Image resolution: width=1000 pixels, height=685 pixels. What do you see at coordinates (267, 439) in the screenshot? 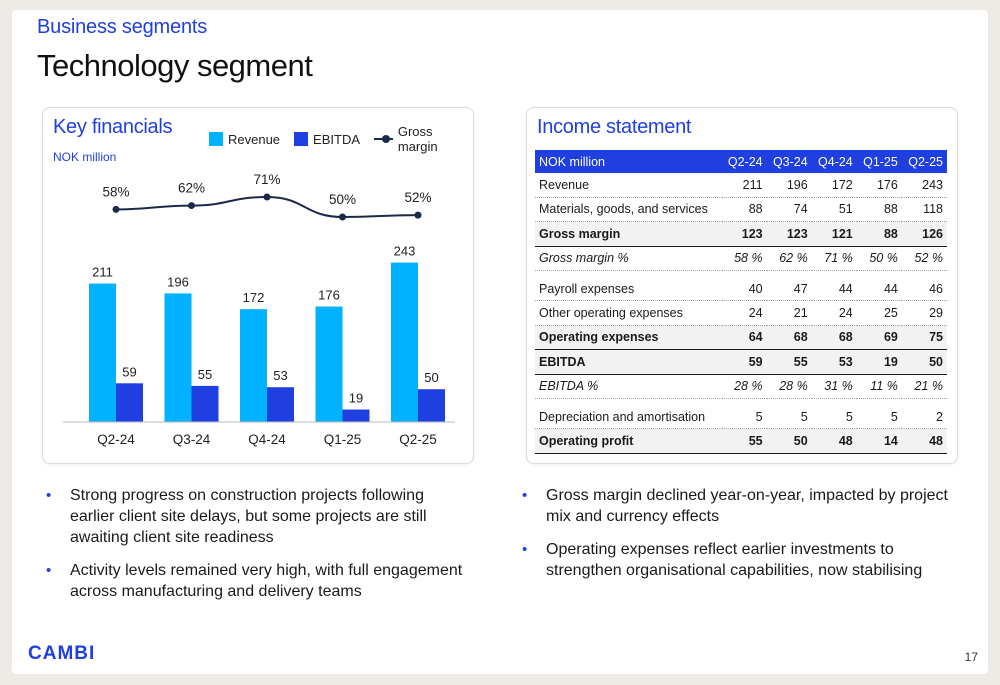
I see `x-tick-label: Q4-24` at bounding box center [267, 439].